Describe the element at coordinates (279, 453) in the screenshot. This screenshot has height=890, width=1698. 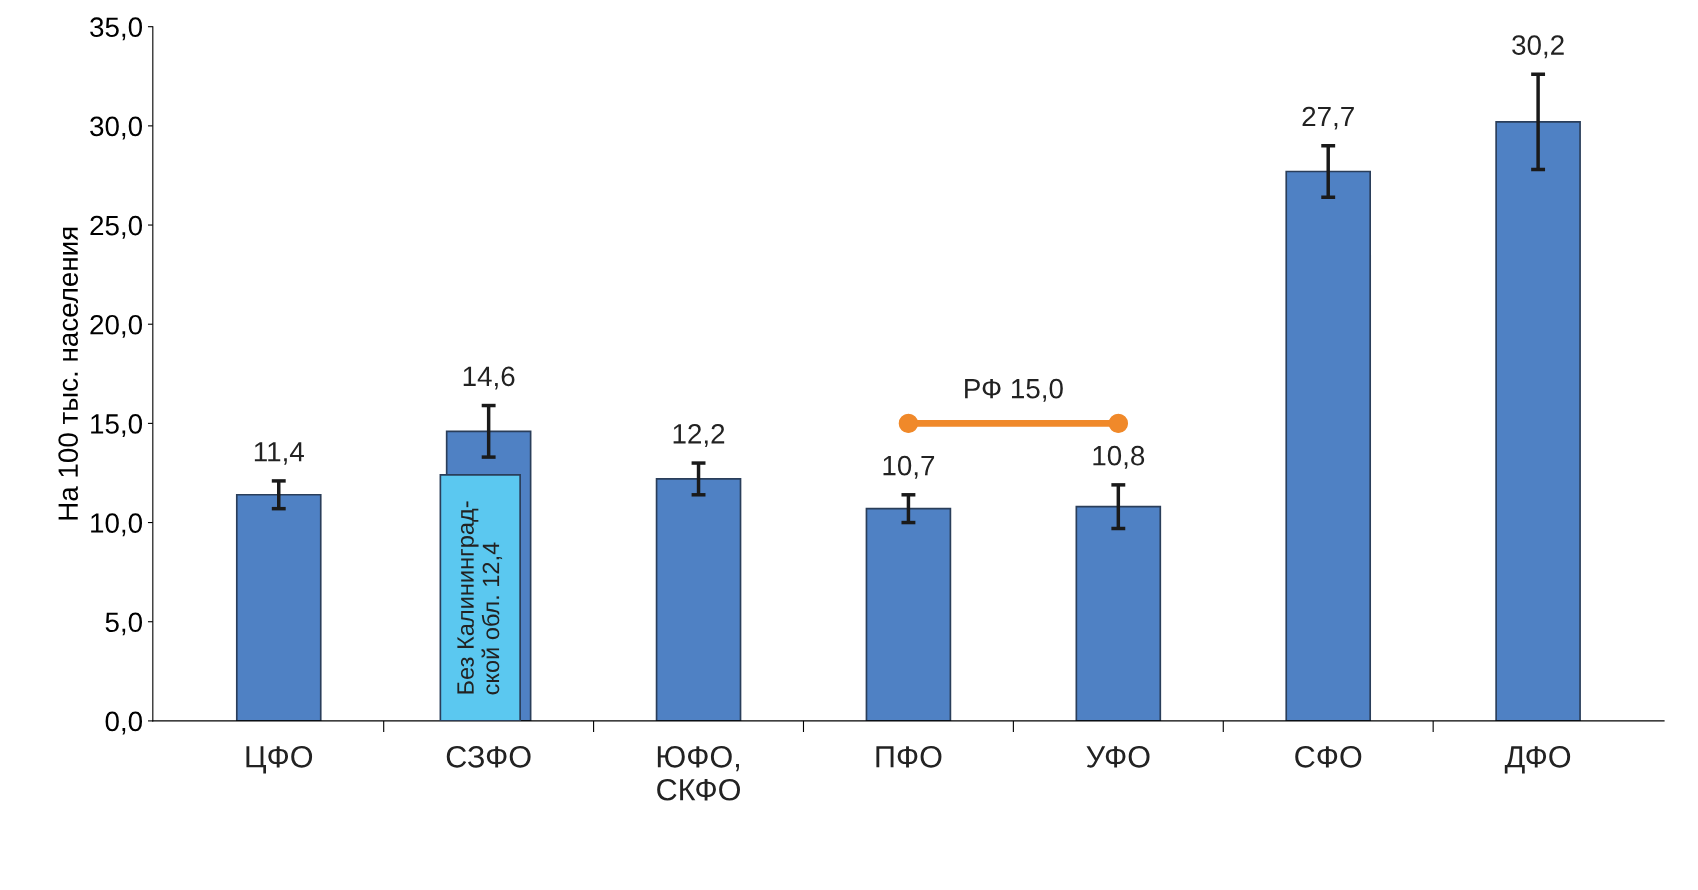
I see `data-label: 11,4` at that location.